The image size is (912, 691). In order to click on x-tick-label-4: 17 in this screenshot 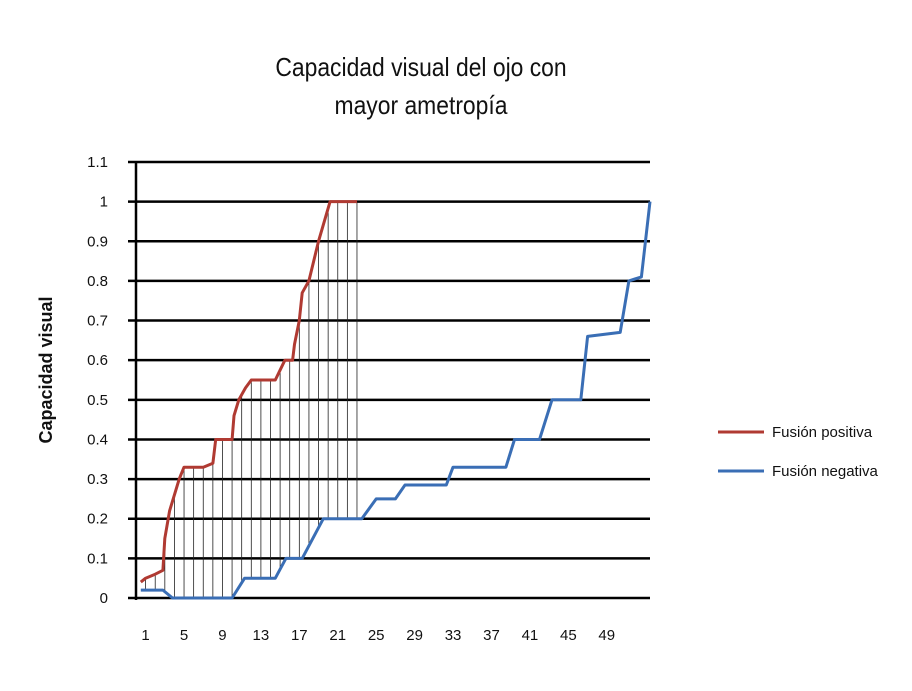, I will do `click(299, 635)`.